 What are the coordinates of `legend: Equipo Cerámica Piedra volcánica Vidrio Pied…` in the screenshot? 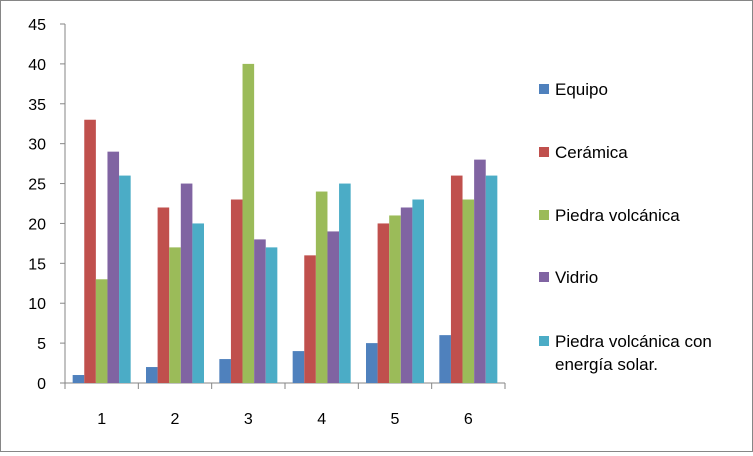 It's located at (625, 227).